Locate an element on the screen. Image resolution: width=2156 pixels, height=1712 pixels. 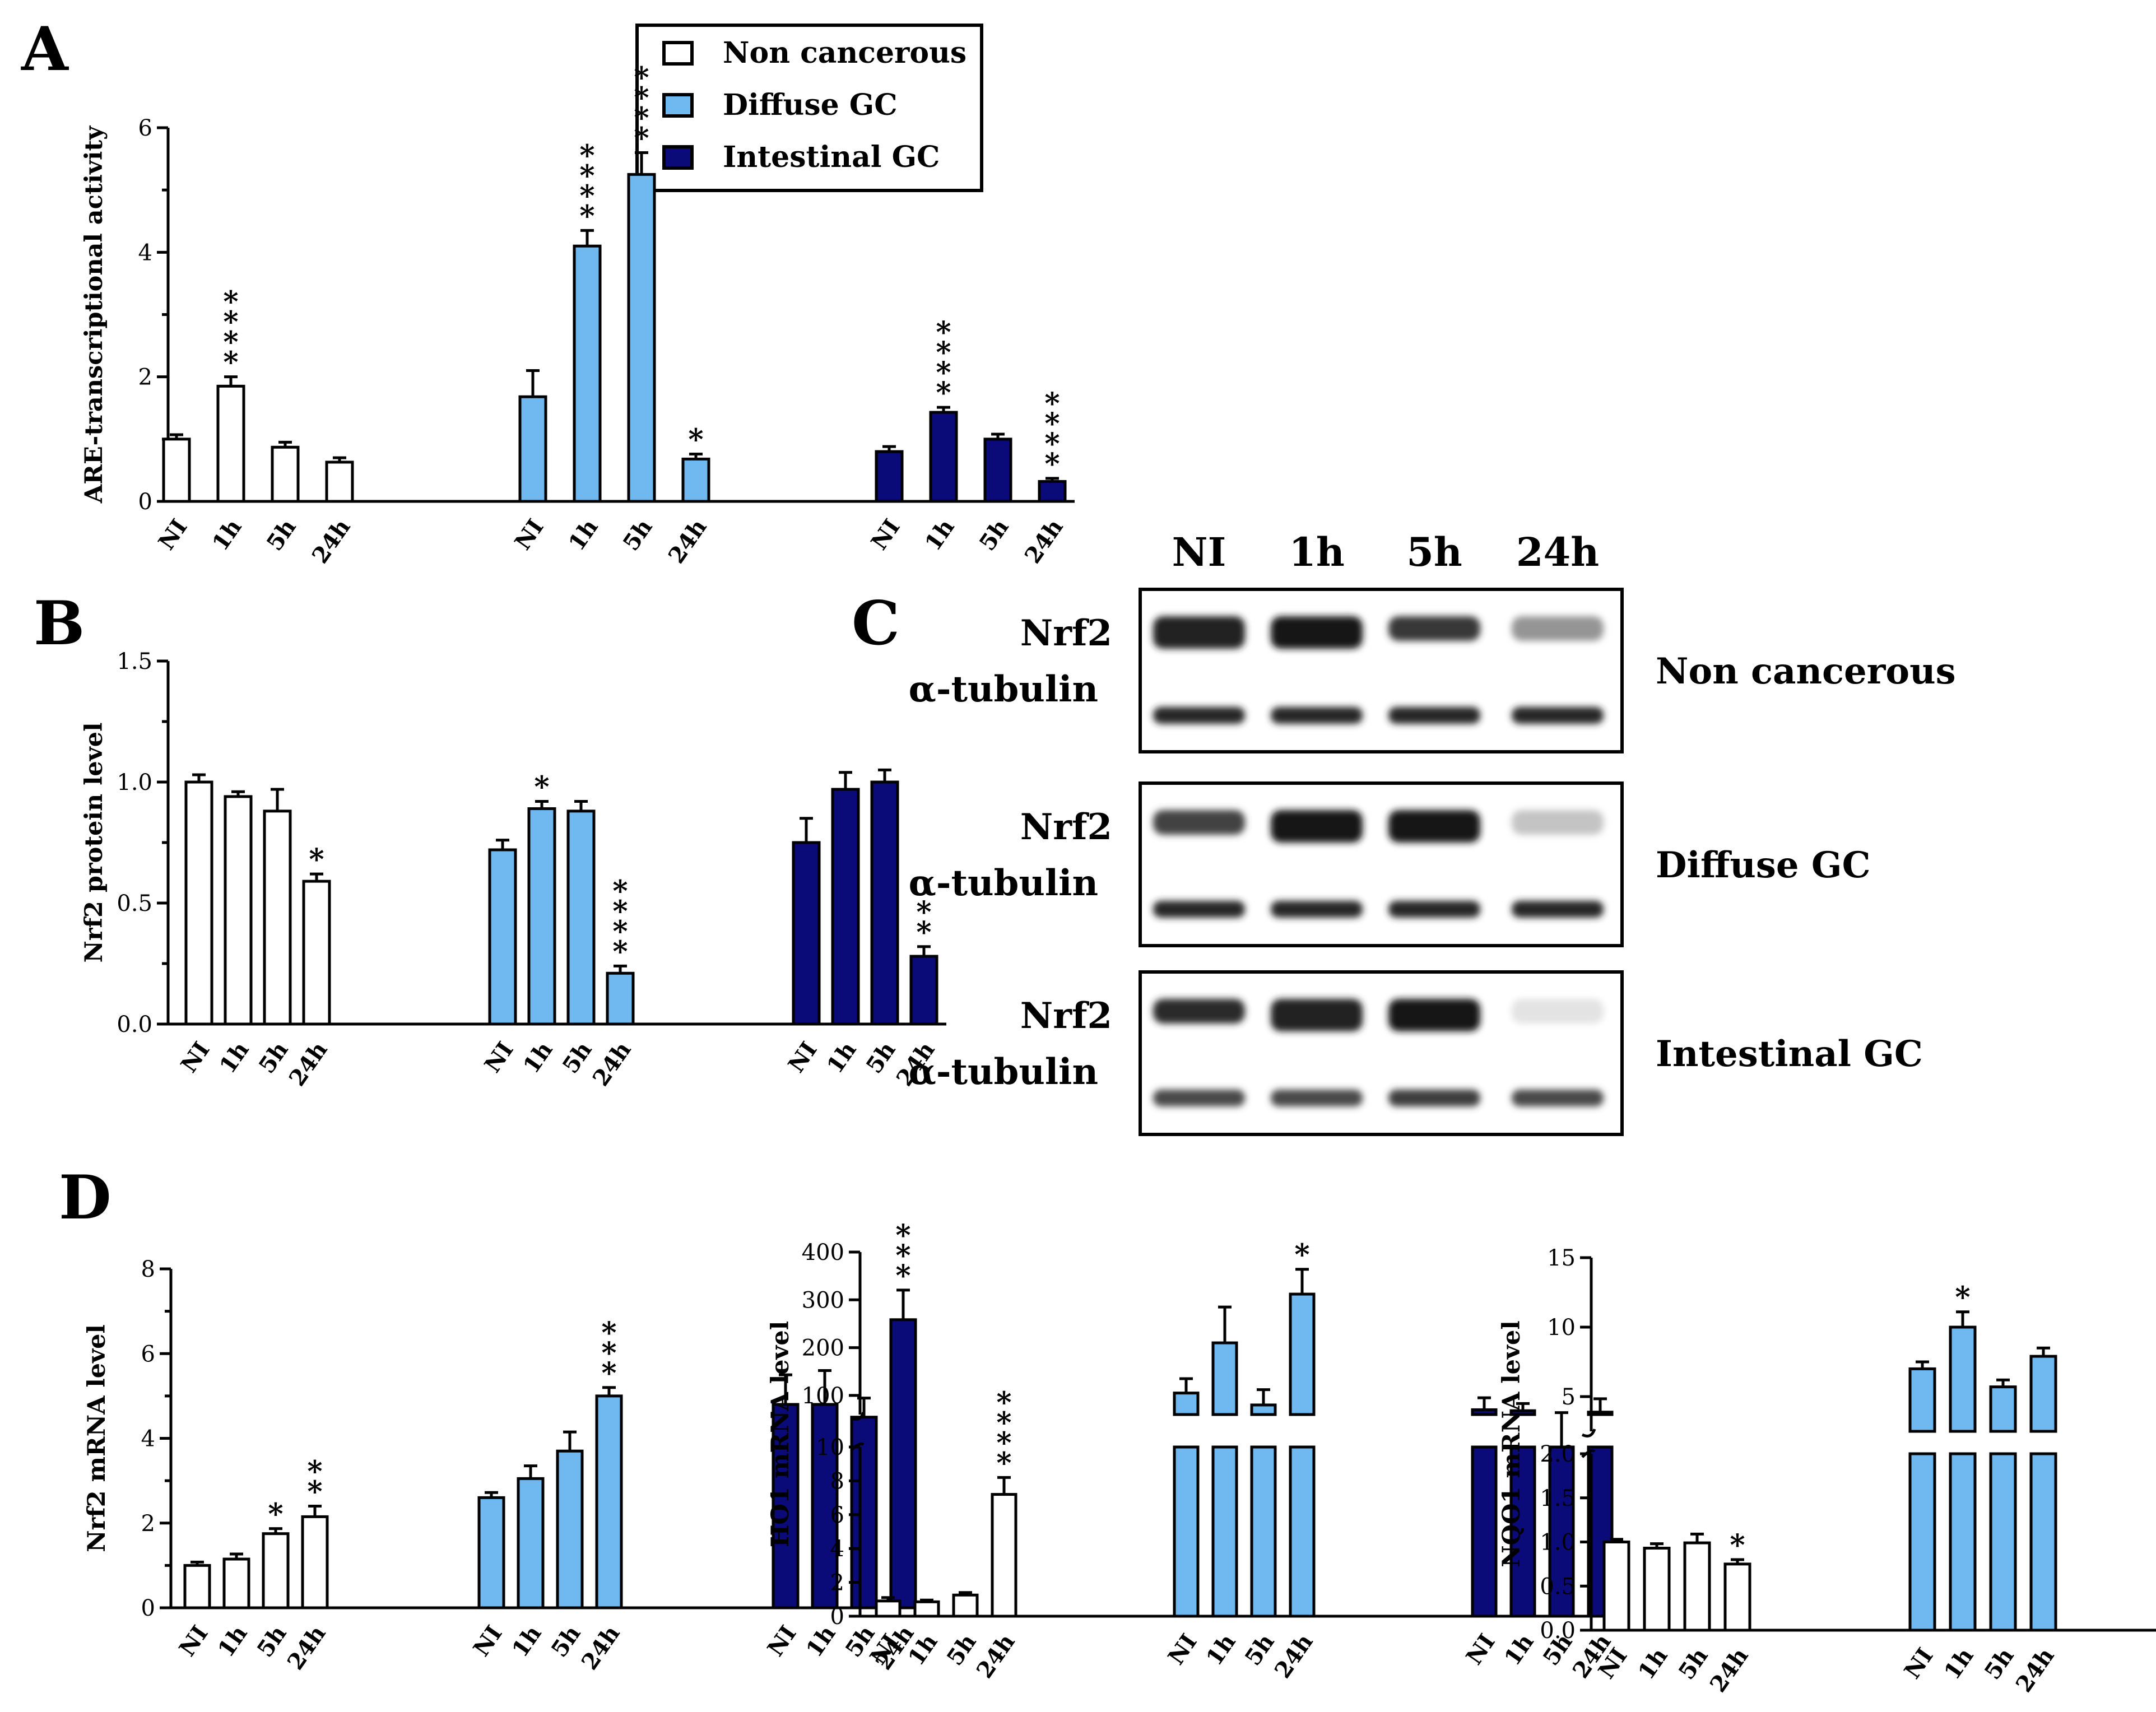
sig-A-g0-c1-3: * is located at coordinates (230, 302).